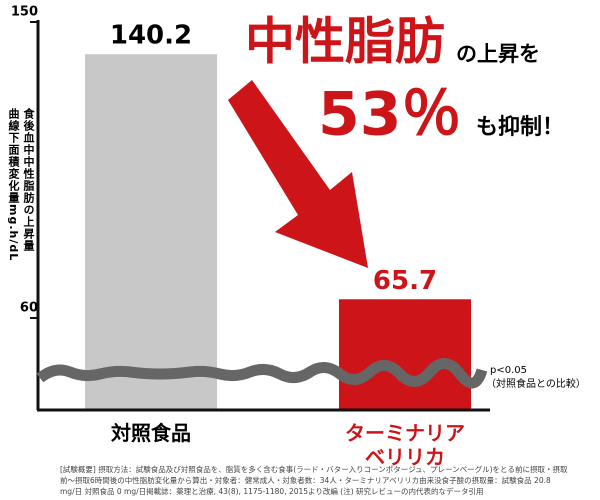 This screenshot has height=500, width=600. I want to click on annotation-highlight: 中性脂肪, so click(345, 42).